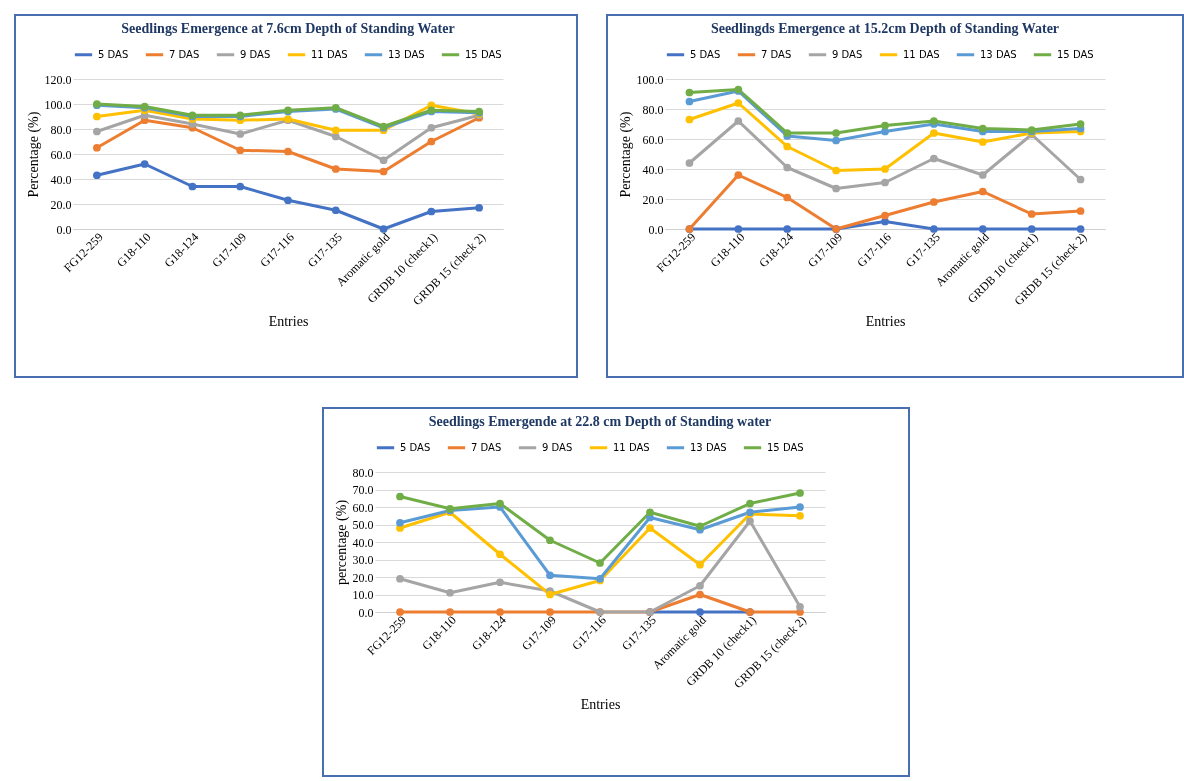 The height and width of the screenshot is (781, 1184). Describe the element at coordinates (363, 542) in the screenshot. I see `y-tick-label: 40.0` at that location.